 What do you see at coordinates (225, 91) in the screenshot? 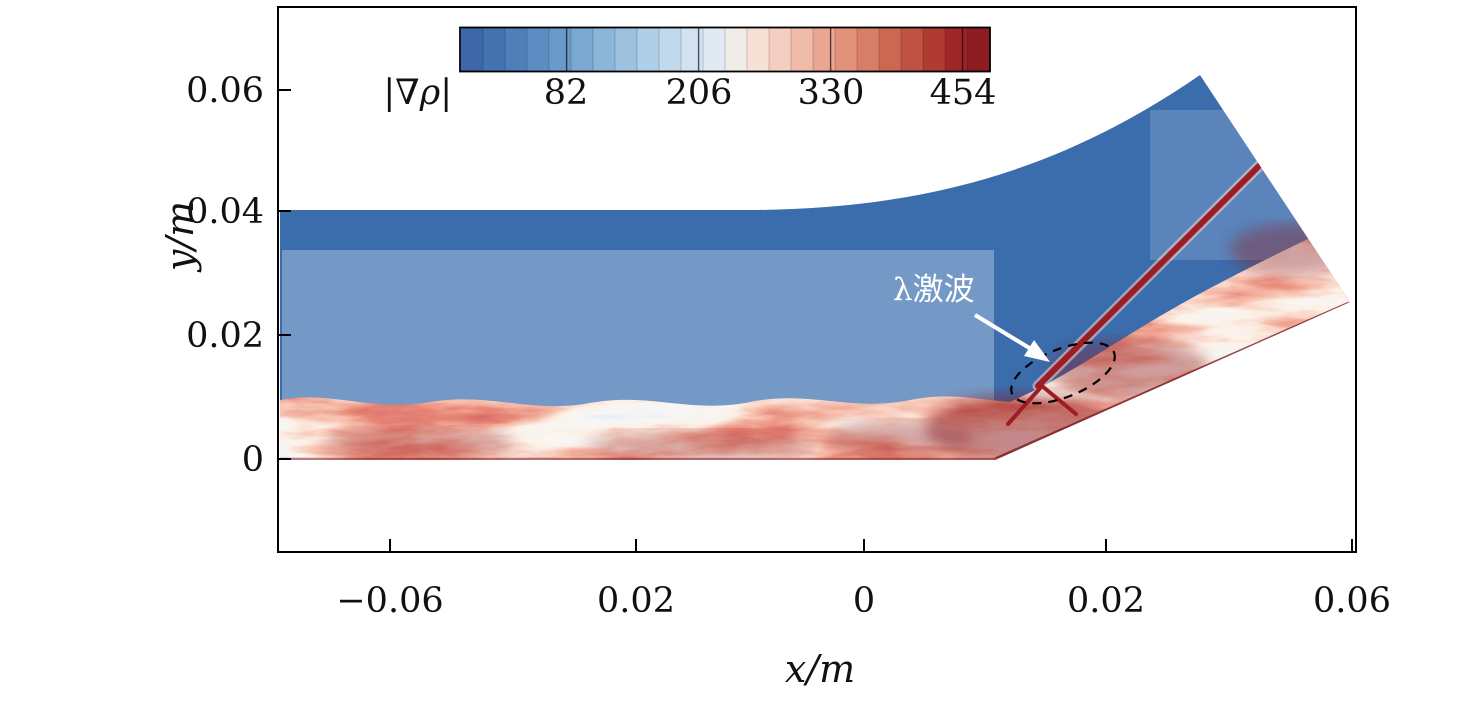
I see `y-tick-label: 0.06` at bounding box center [225, 91].